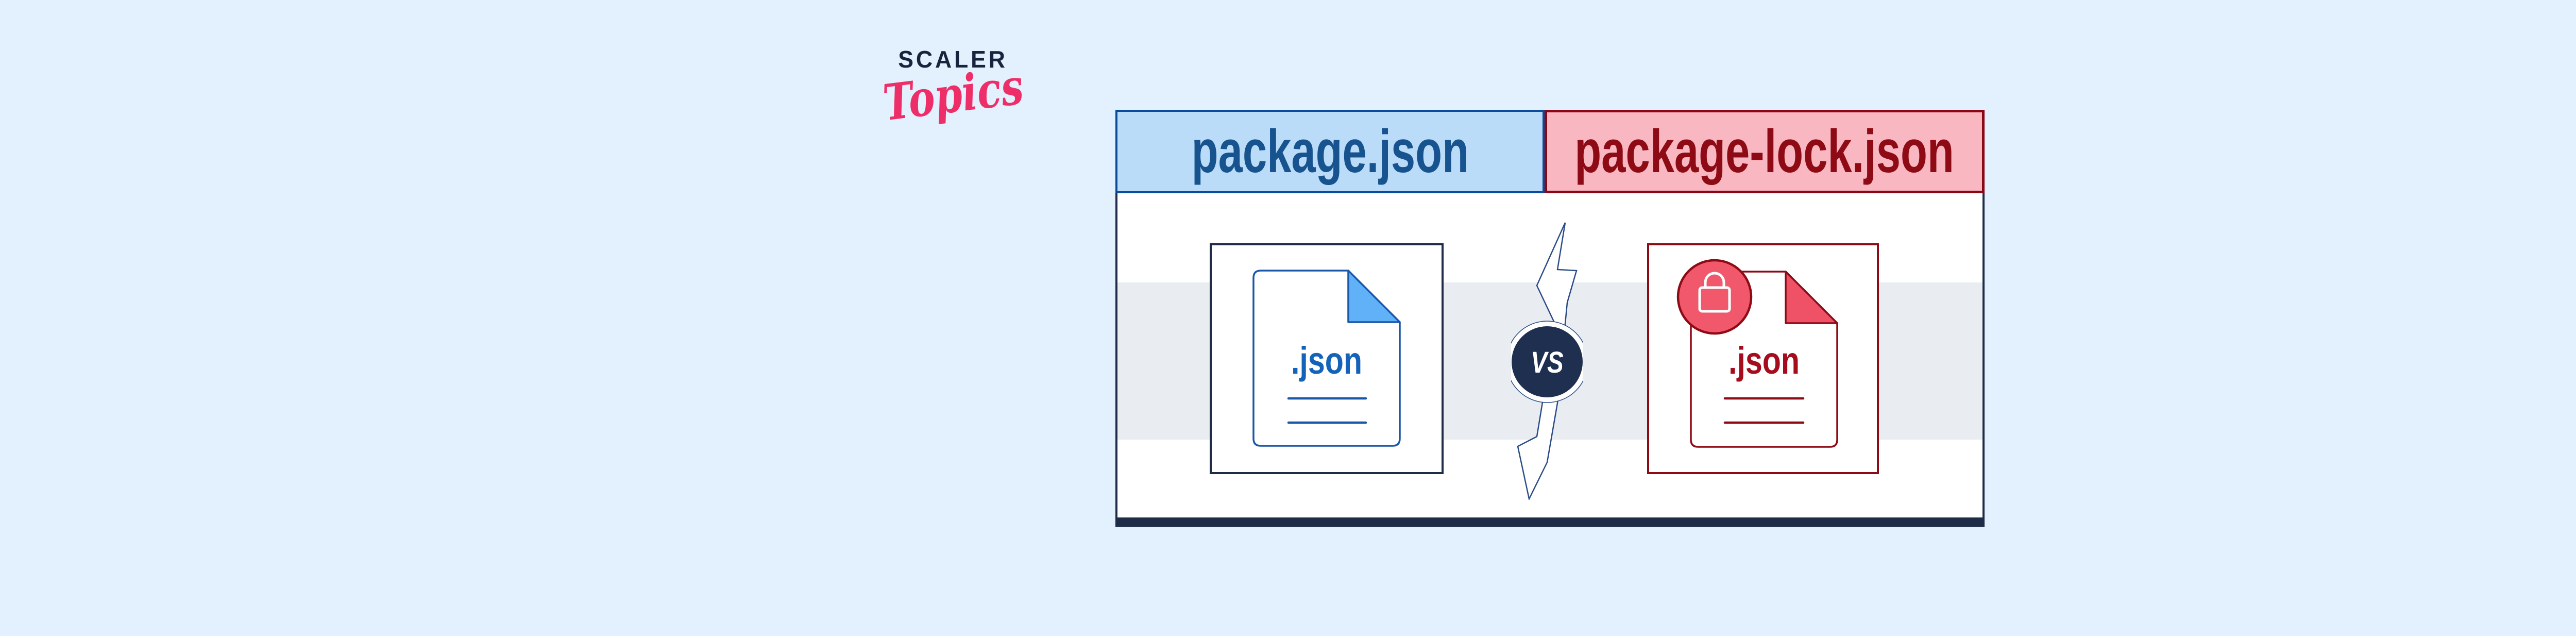 This screenshot has height=636, width=2576. I want to click on vs-divider: VS, so click(1547, 362).